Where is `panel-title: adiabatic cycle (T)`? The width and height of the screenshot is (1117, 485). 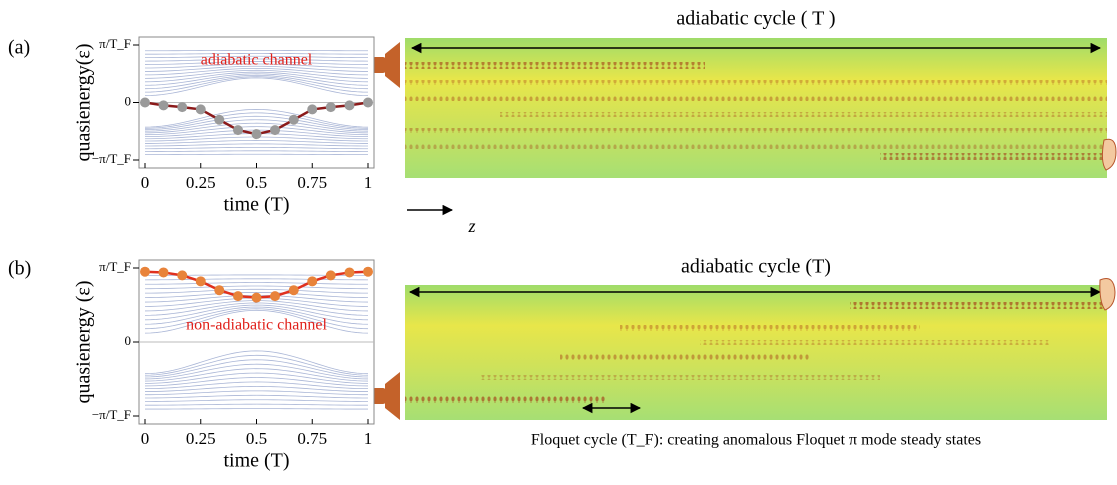
panel-title: adiabatic cycle (T) is located at coordinates (756, 267).